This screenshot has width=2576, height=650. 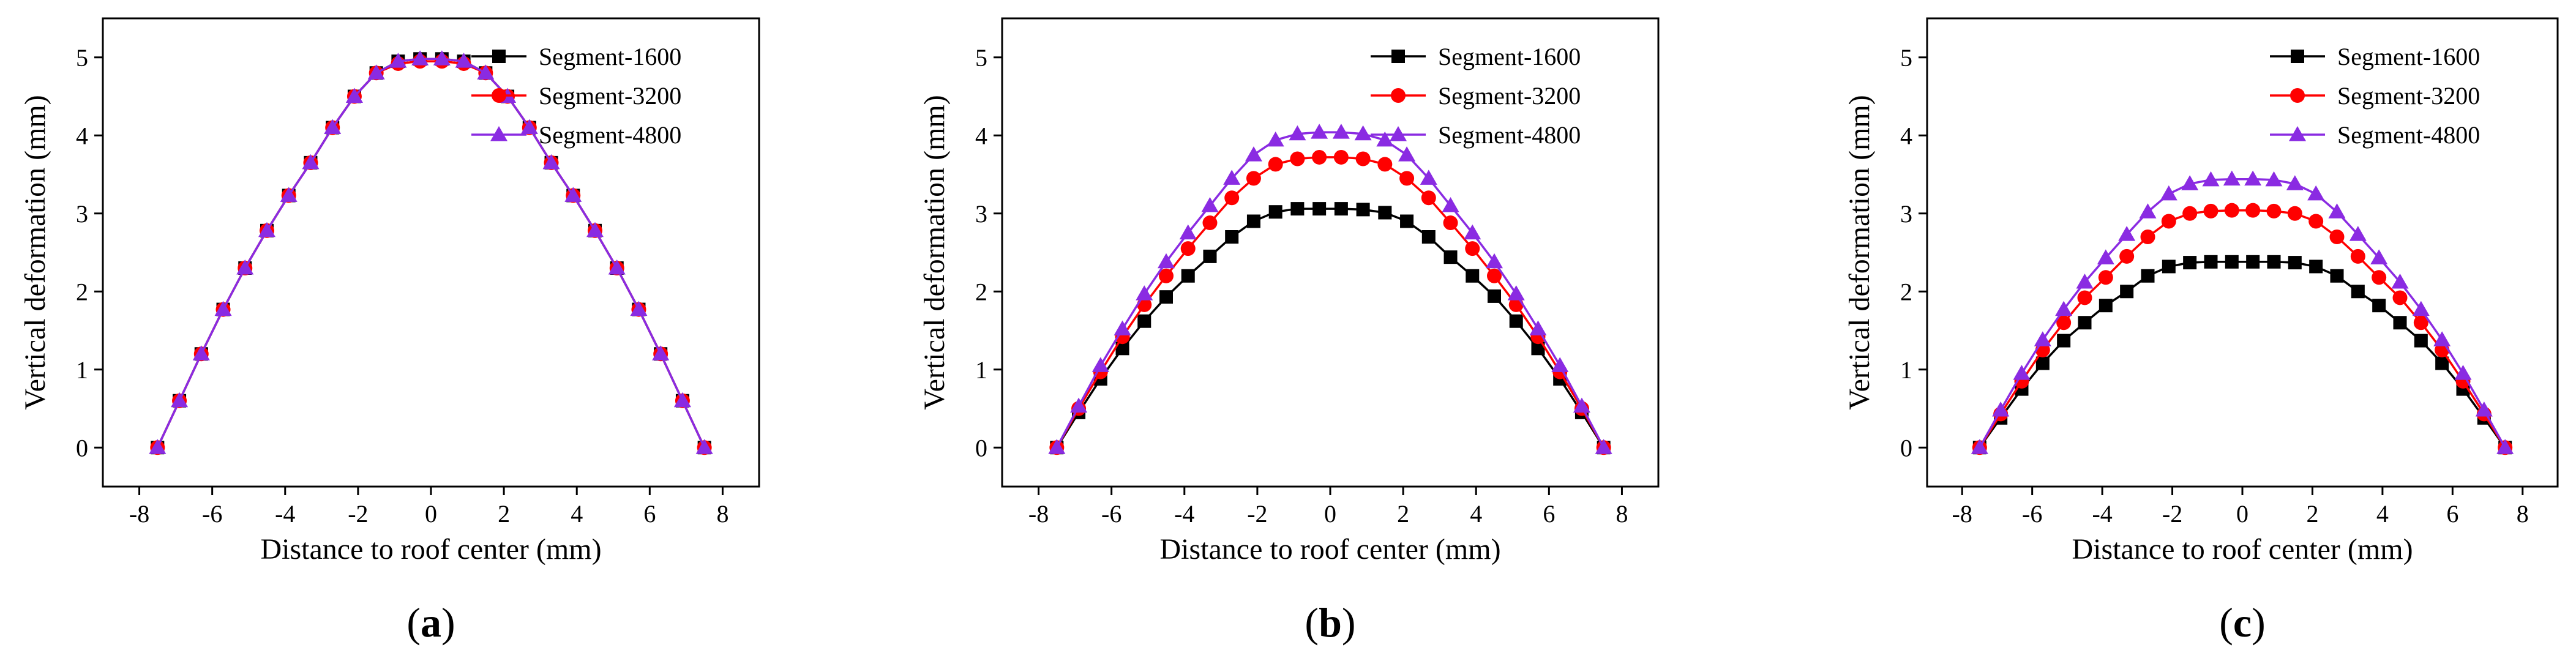 I want to click on panel-label-letter: b, so click(x=1330, y=622).